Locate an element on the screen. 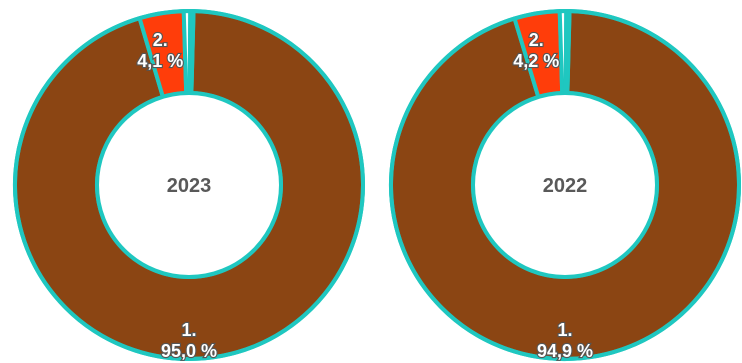 This screenshot has width=742, height=363. slice-label-1: 1. 95,0 % is located at coordinates (189, 340).